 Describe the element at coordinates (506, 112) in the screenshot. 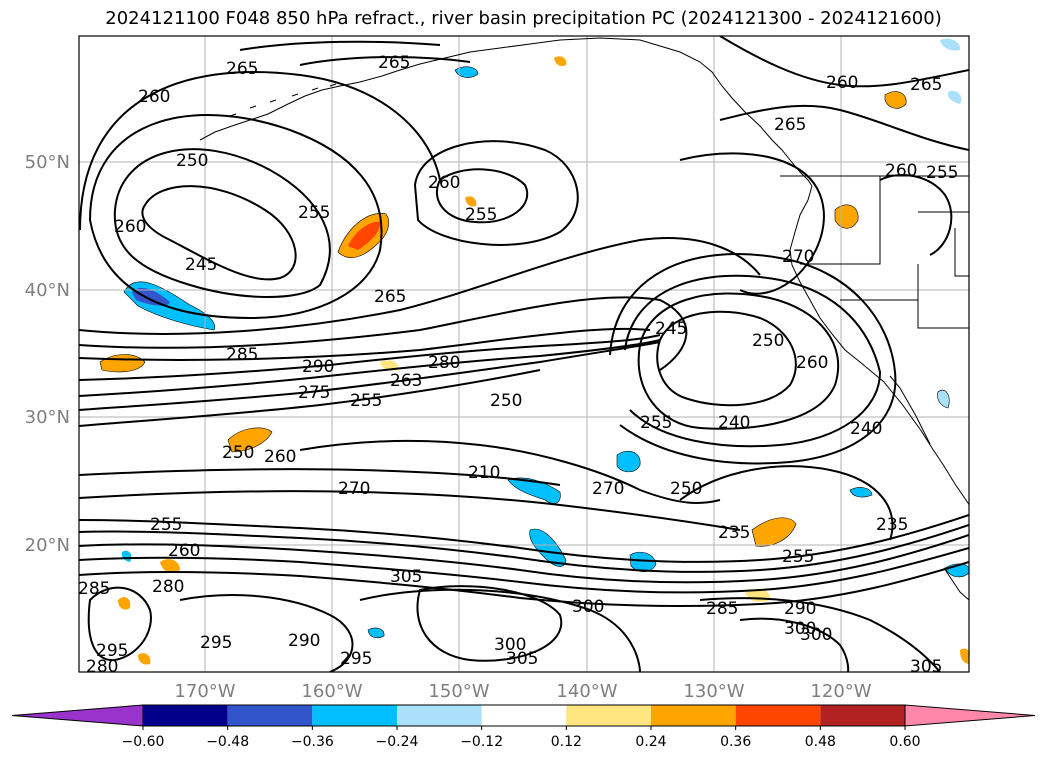

I see `alaska-coastline` at that location.